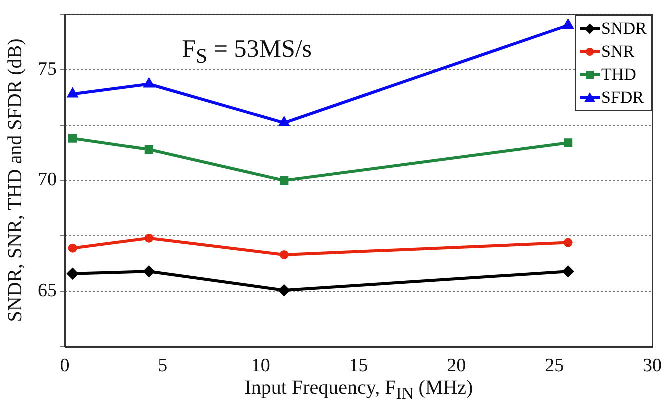  What do you see at coordinates (652, 365) in the screenshot?
I see `x-tick-label: 30` at bounding box center [652, 365].